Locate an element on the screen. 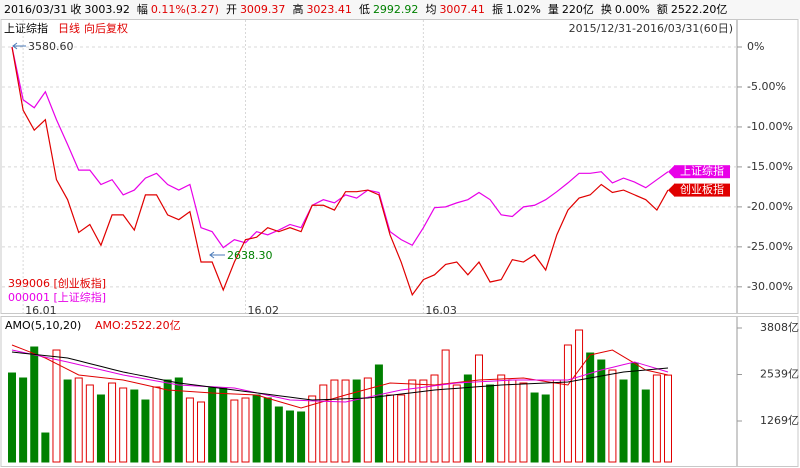 The image size is (800, 468). y-tick-label: -10.00% is located at coordinates (770, 126).